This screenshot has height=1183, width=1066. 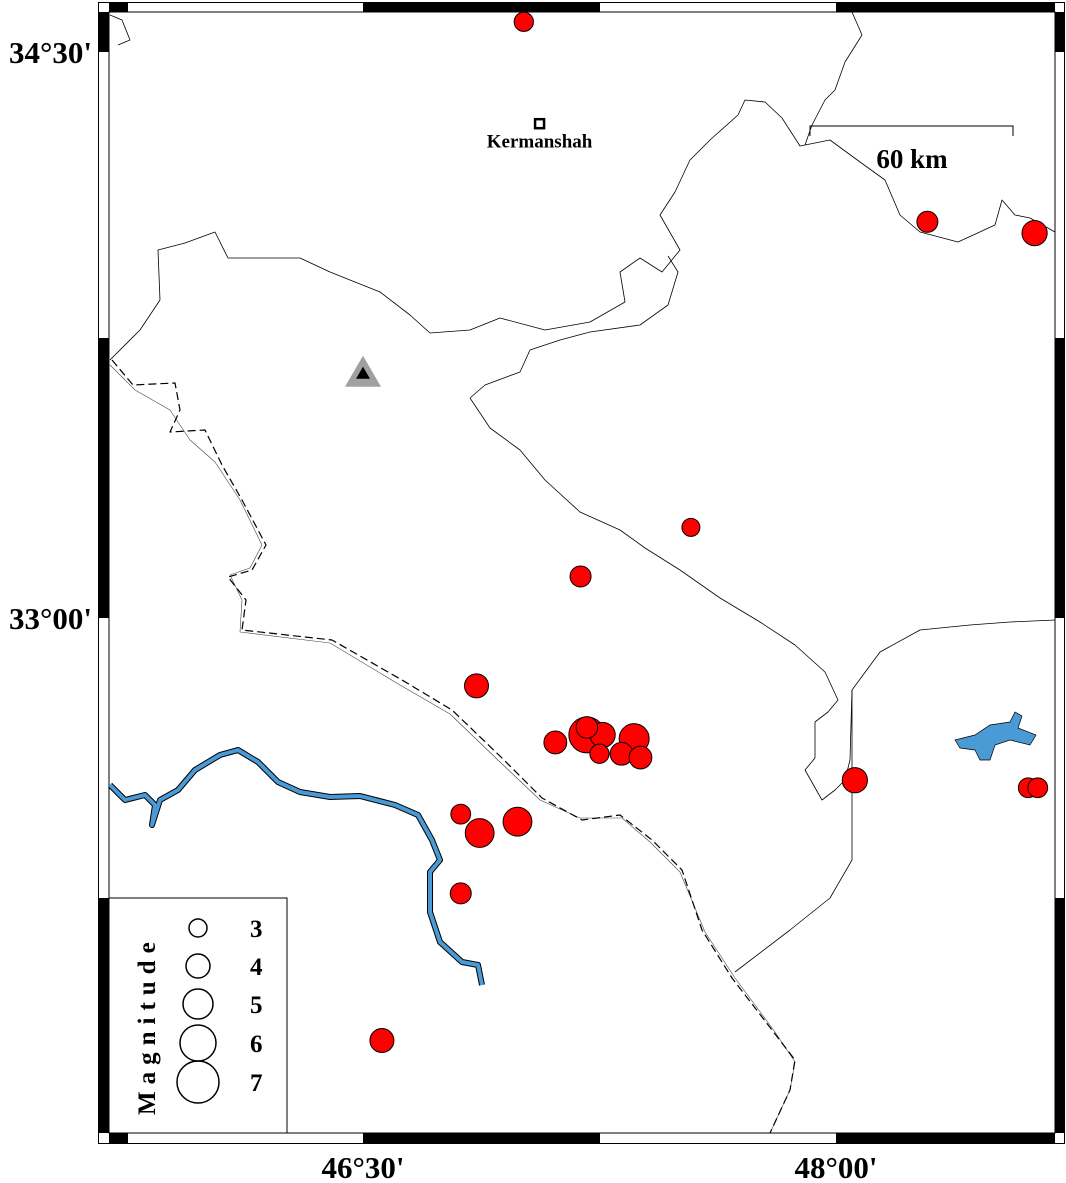 I want to click on legend-title: Magnitude, so click(x=147, y=1025).